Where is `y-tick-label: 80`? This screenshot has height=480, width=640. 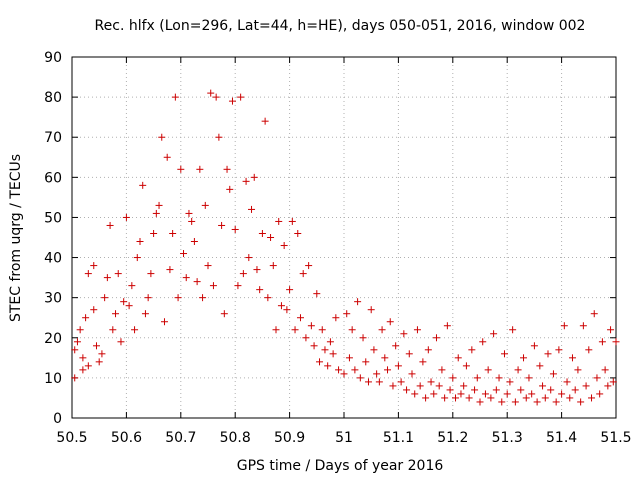
y-tick-label: 80 is located at coordinates (53, 98).